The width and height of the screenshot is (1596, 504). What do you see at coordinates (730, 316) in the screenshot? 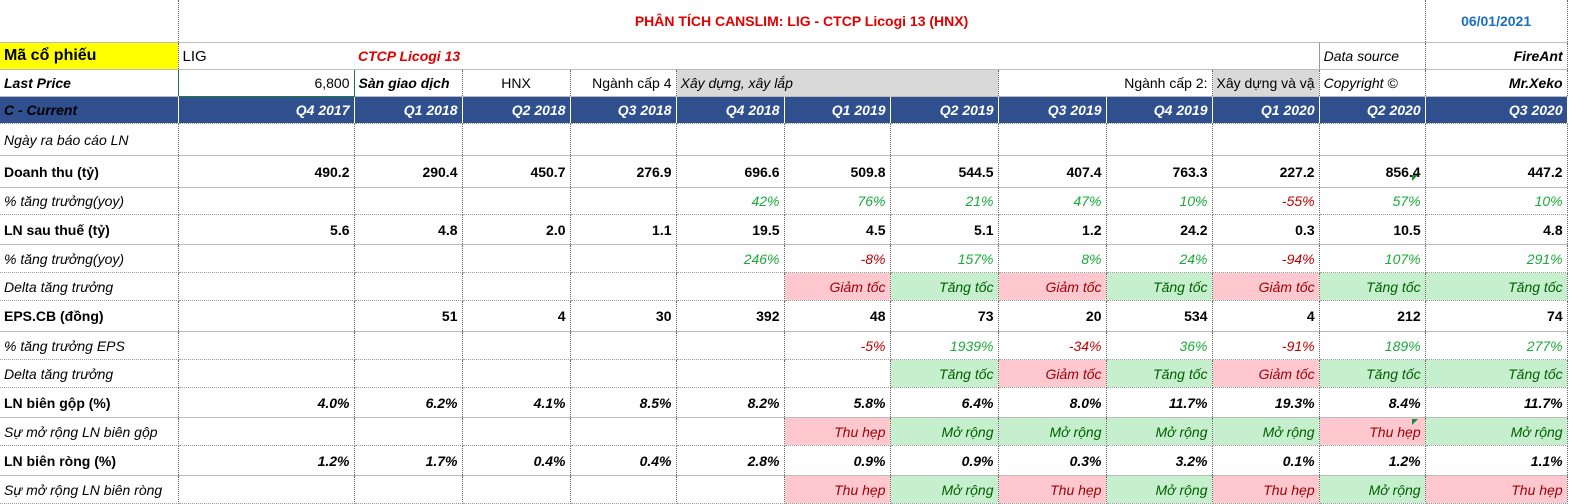
I see `data-cell: 392` at bounding box center [730, 316].